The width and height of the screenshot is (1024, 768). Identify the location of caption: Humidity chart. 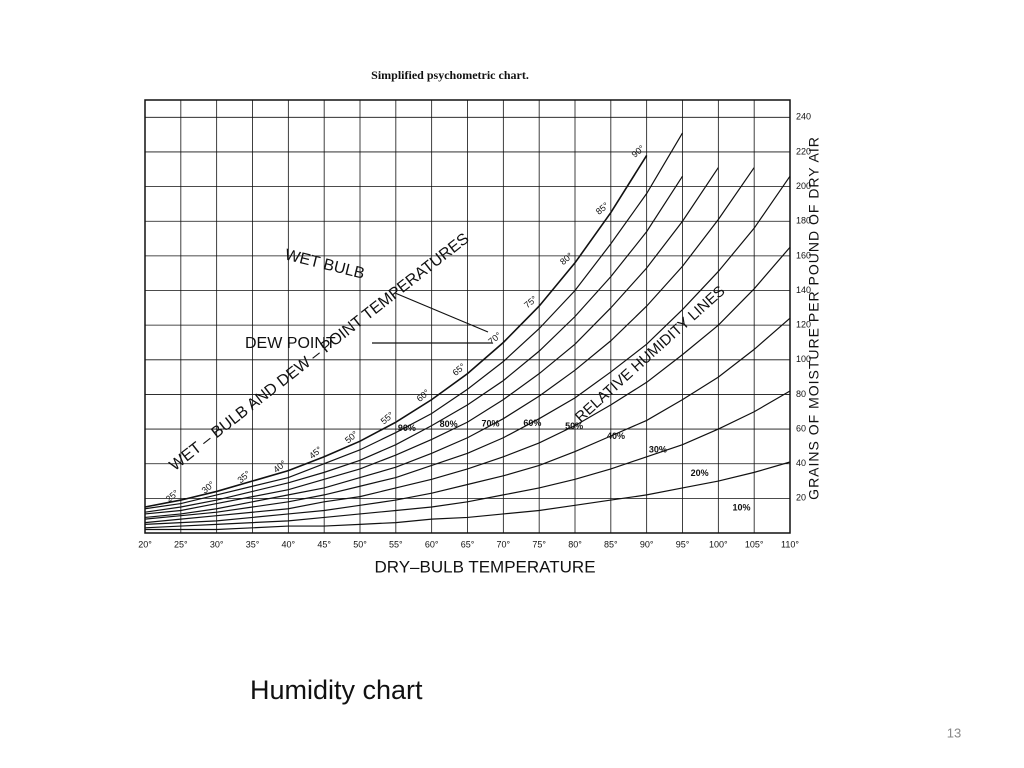
(336, 690).